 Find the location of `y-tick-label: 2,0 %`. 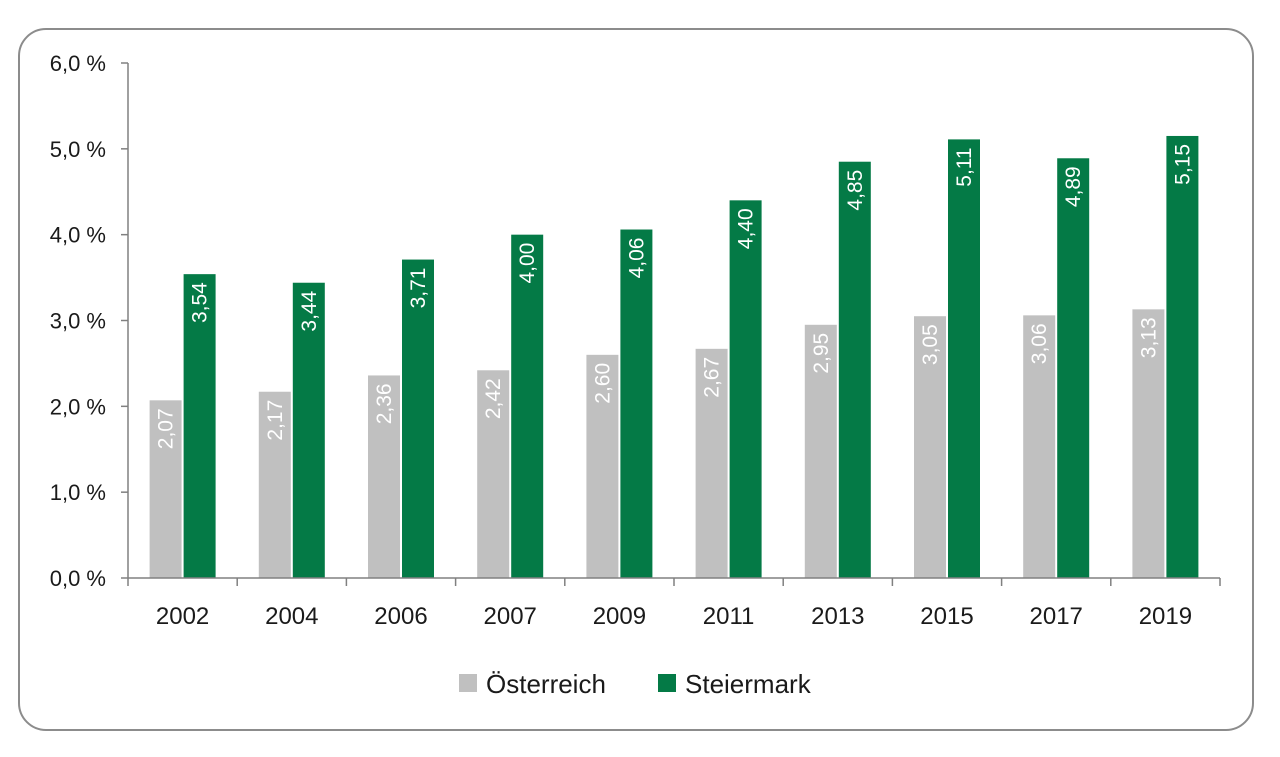

y-tick-label: 2,0 % is located at coordinates (78, 406).